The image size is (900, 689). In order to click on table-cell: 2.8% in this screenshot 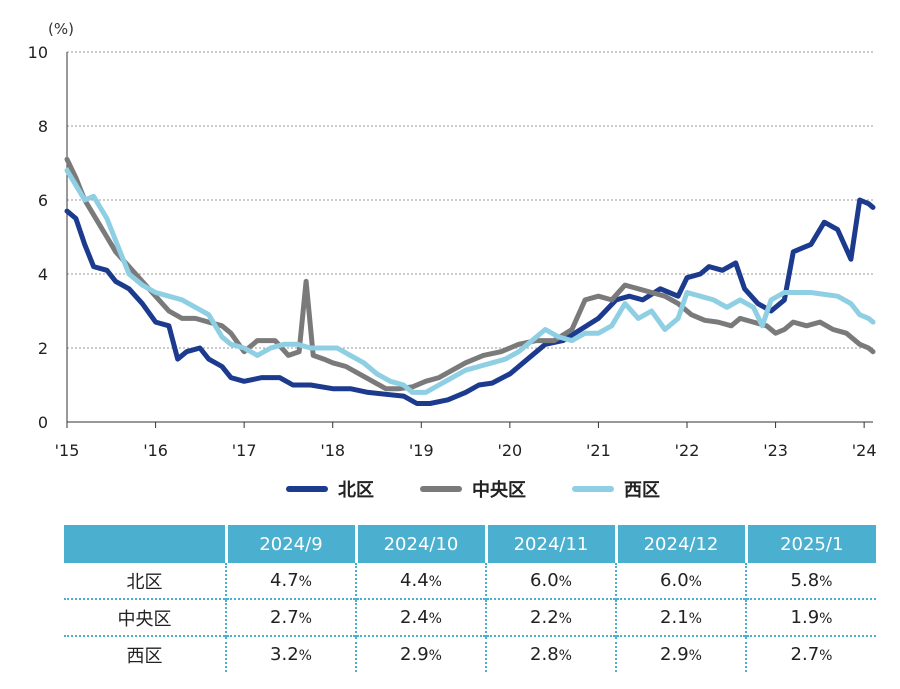, I will do `click(550, 653)`.